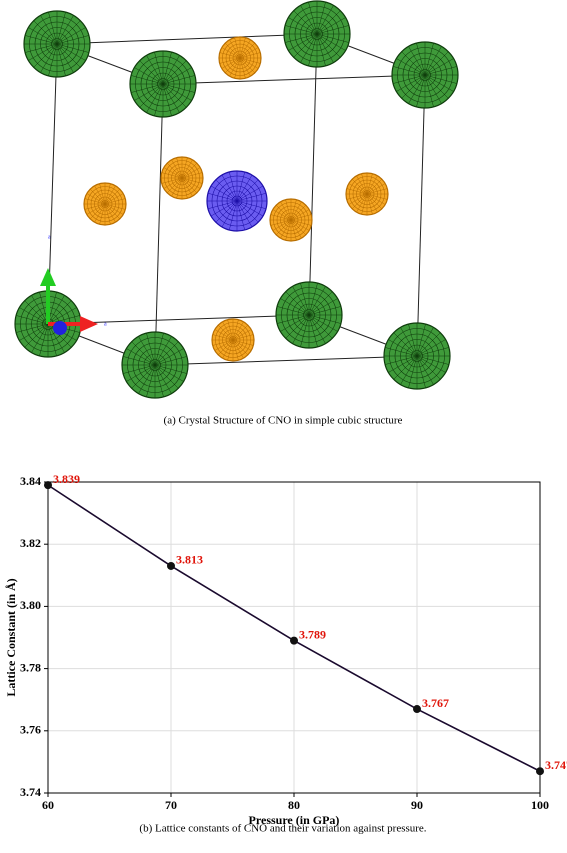  What do you see at coordinates (294, 820) in the screenshot?
I see `x-axis-label: Pressure (in GPa)` at bounding box center [294, 820].